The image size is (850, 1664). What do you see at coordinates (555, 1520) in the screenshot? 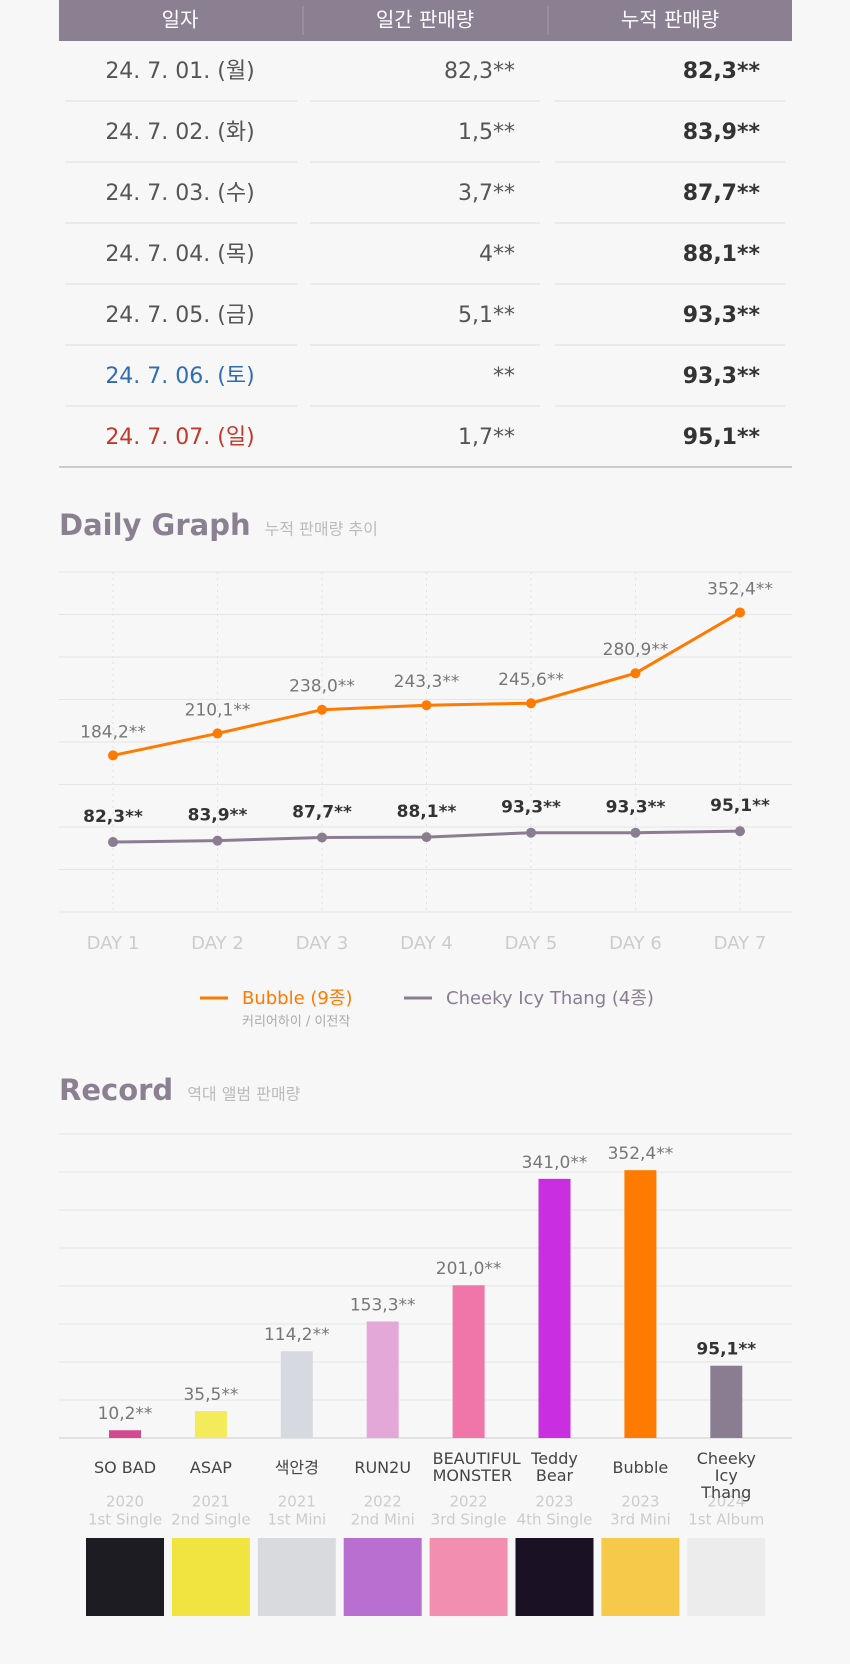
I see `album-edition: 4th Single` at bounding box center [555, 1520].